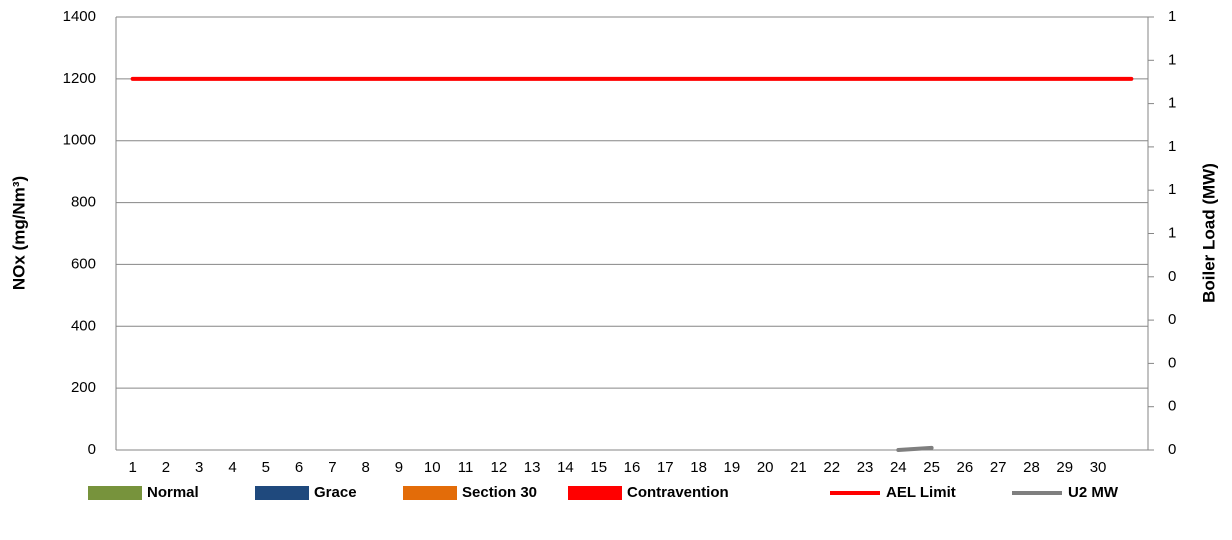 The width and height of the screenshot is (1232, 540). Describe the element at coordinates (998, 467) in the screenshot. I see `x-tick-label: 27` at that location.